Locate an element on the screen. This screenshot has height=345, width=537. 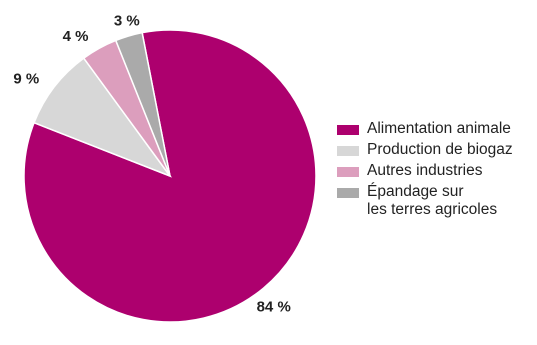
legend-item-production-de-biogaz: Production de biogaz is located at coordinates (436, 150).